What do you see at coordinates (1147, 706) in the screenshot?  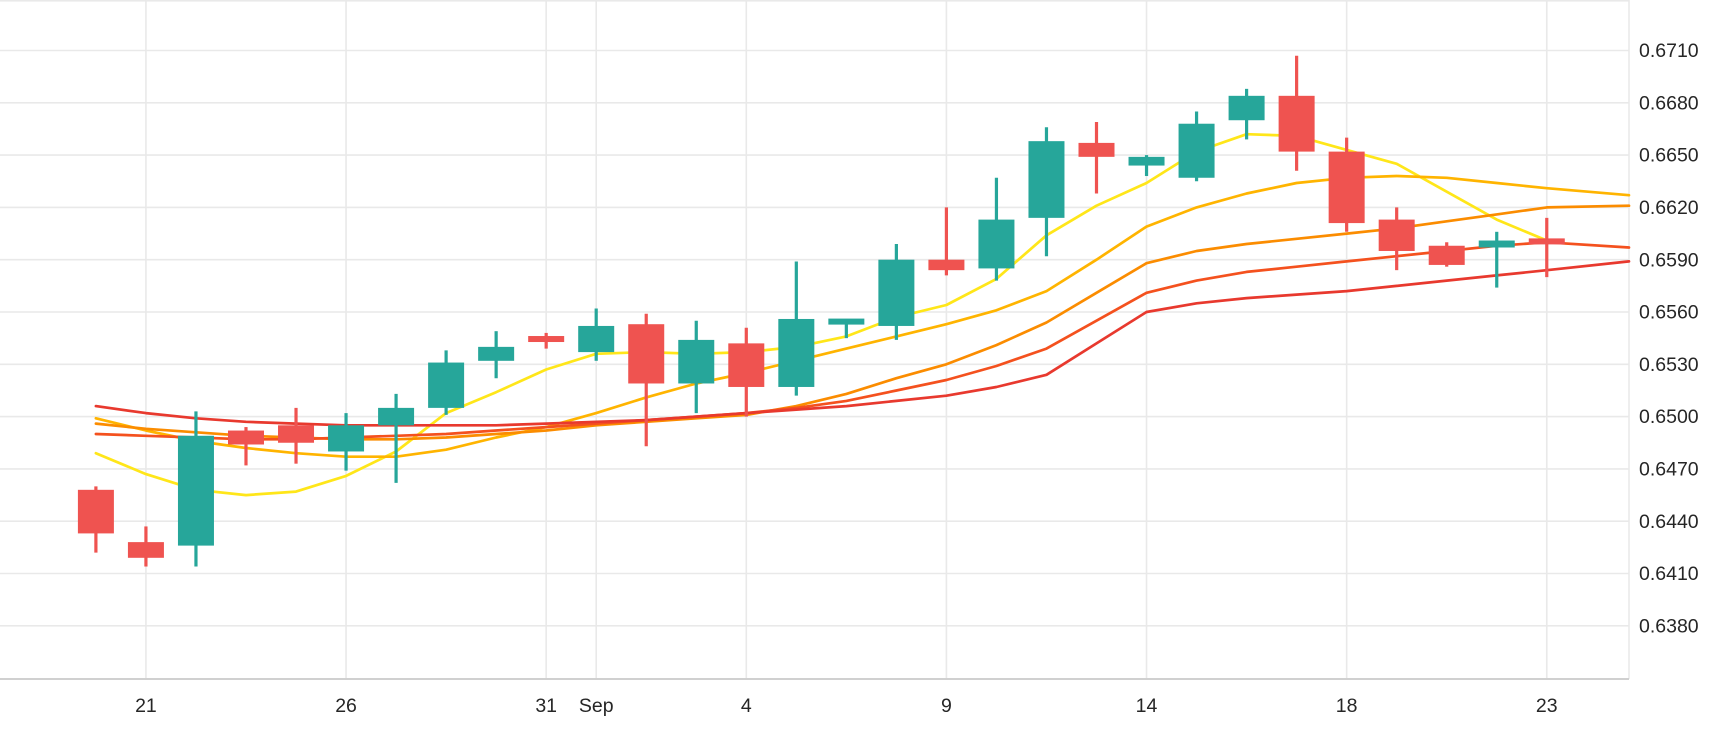 I see `x-tick-label: 14` at bounding box center [1147, 706].